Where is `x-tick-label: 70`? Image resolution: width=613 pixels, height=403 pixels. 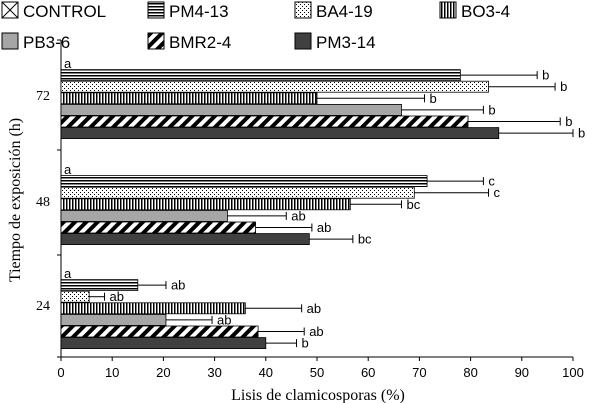
x-tick-label: 70 is located at coordinates (419, 372).